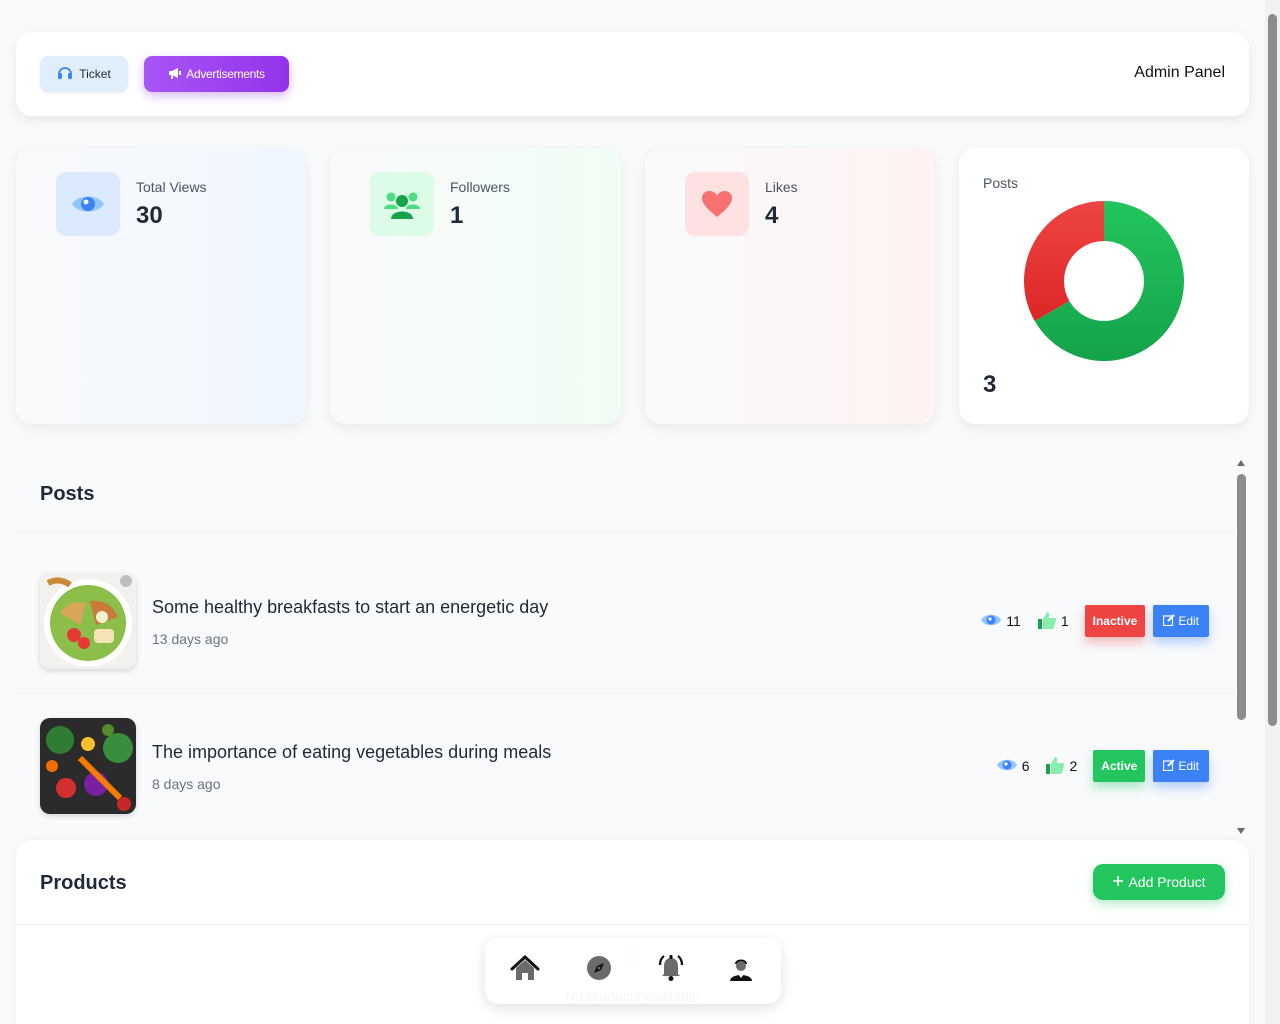  I want to click on total-views-card: Total Views 30, so click(161, 286).